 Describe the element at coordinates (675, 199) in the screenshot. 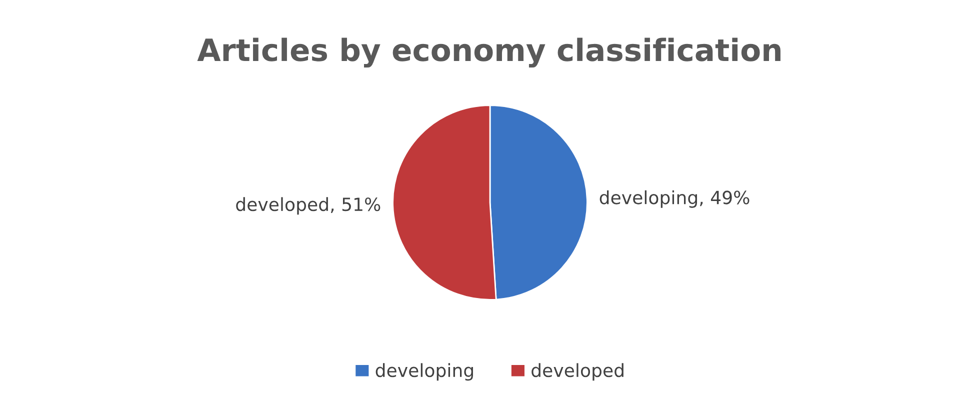

I see `data-label: developing, 49%` at that location.